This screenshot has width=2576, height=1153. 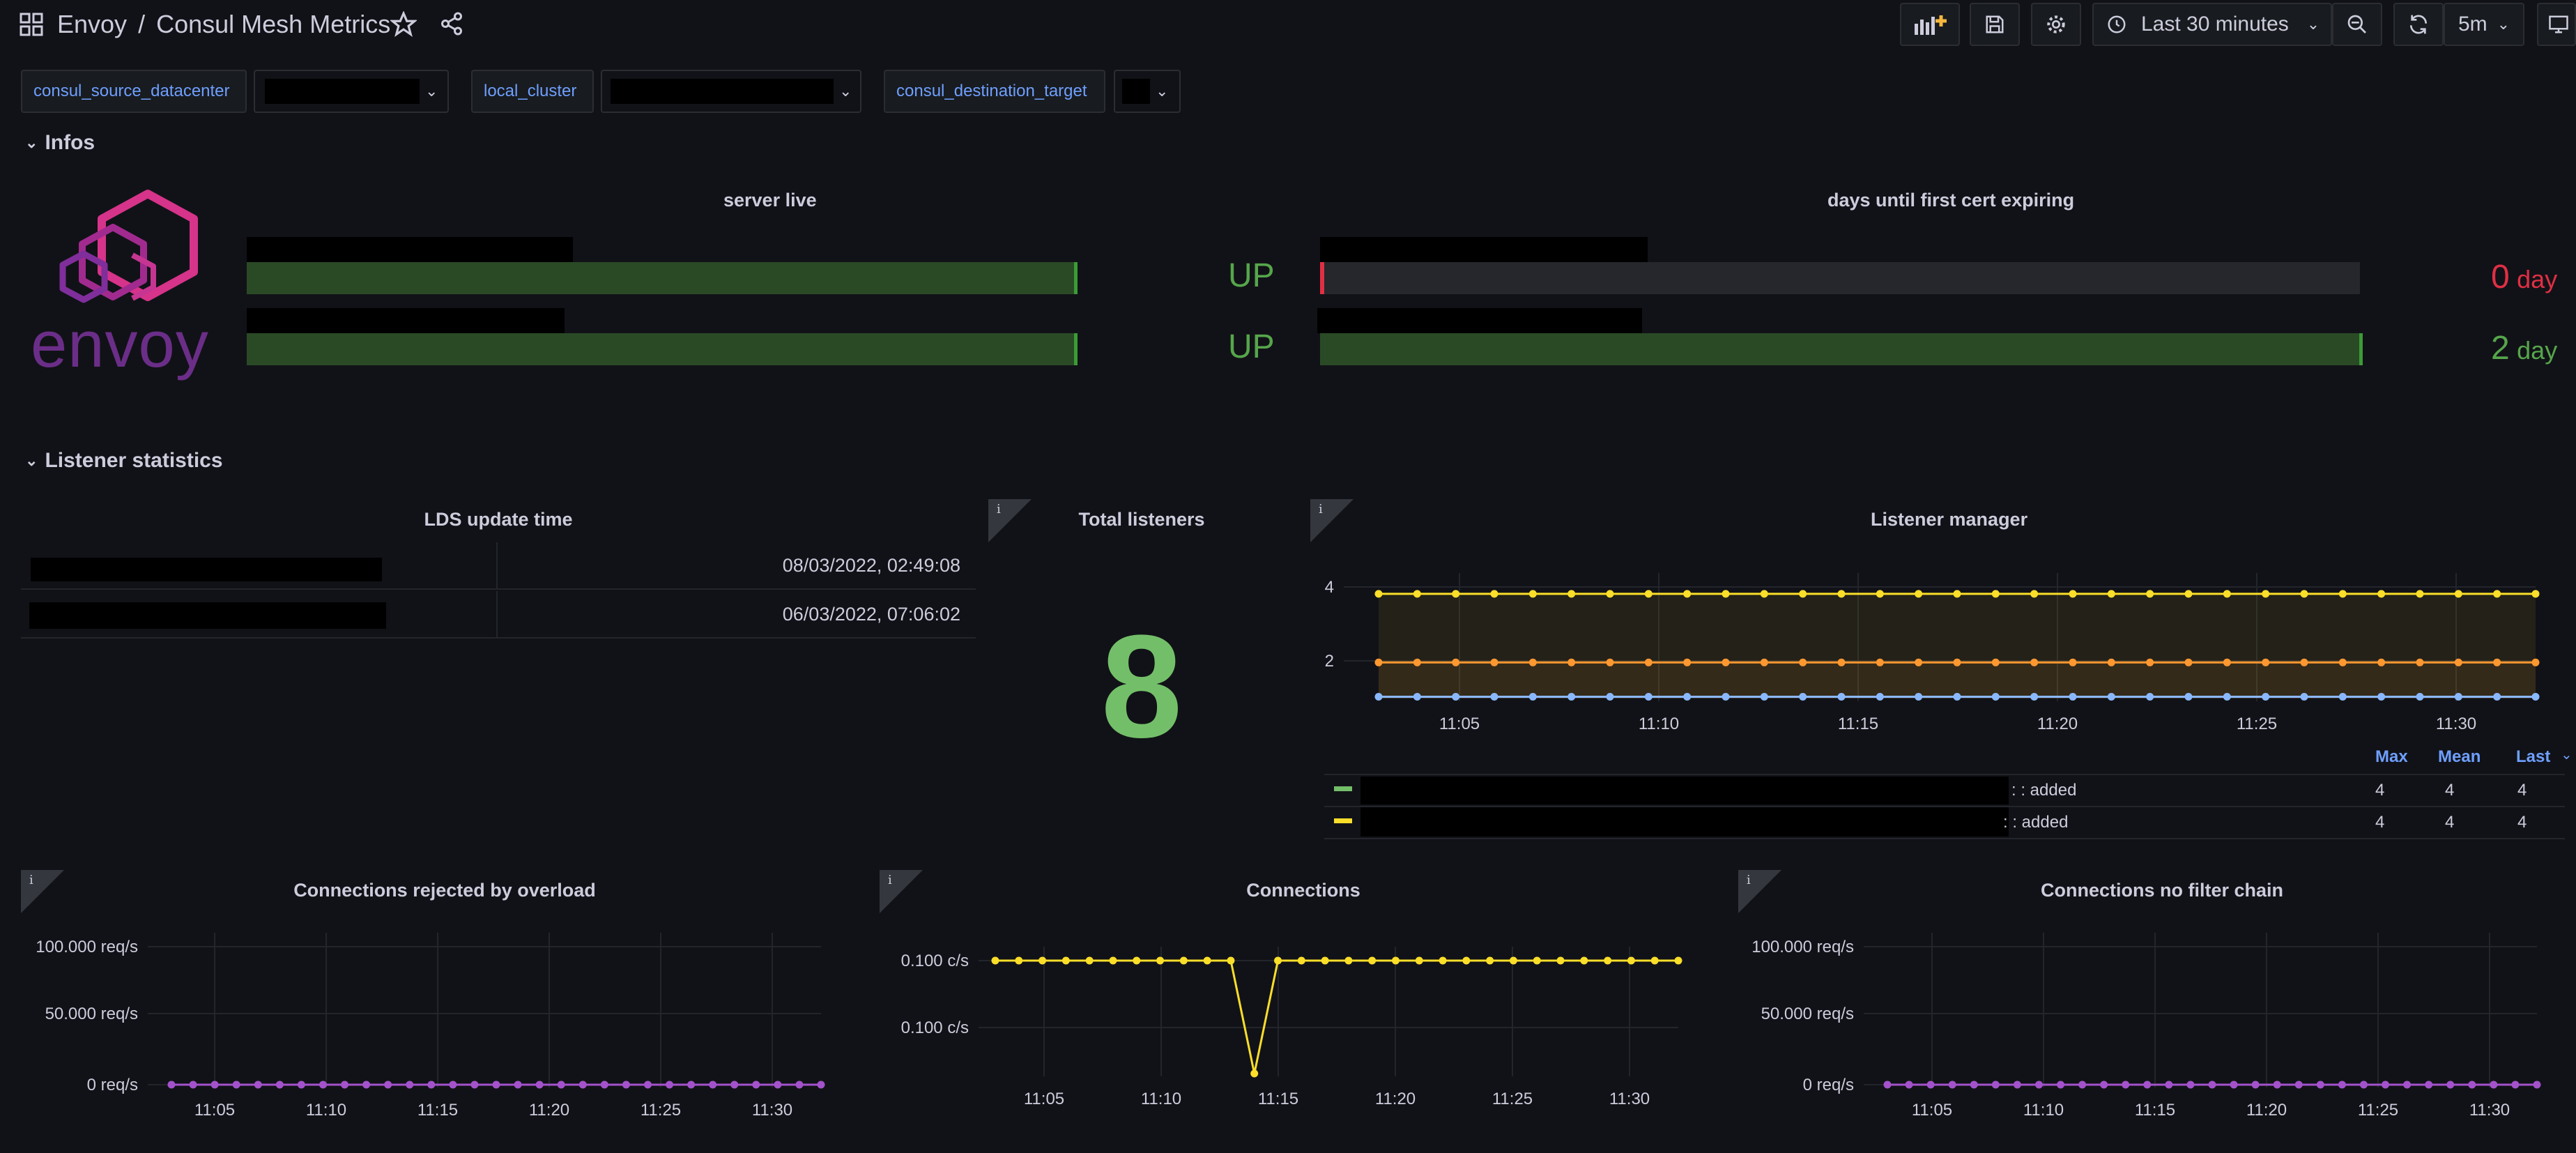 What do you see at coordinates (60, 143) in the screenshot?
I see `row-infos: ⌄ Infos` at bounding box center [60, 143].